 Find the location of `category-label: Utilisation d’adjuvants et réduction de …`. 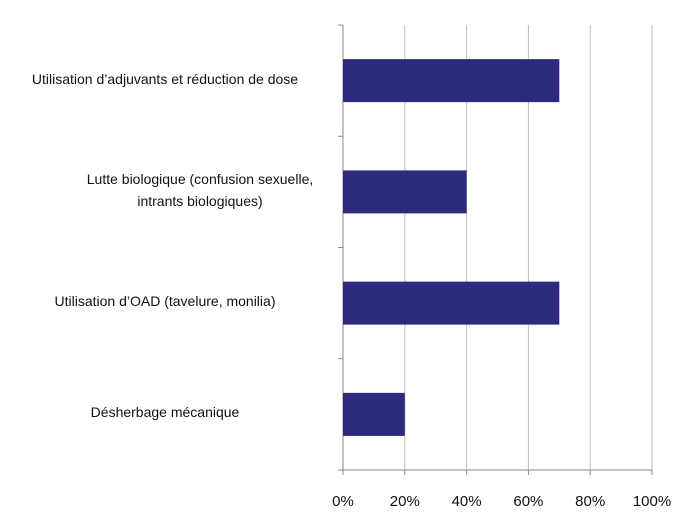

category-label: Utilisation d’adjuvants et réduction de … is located at coordinates (165, 78).